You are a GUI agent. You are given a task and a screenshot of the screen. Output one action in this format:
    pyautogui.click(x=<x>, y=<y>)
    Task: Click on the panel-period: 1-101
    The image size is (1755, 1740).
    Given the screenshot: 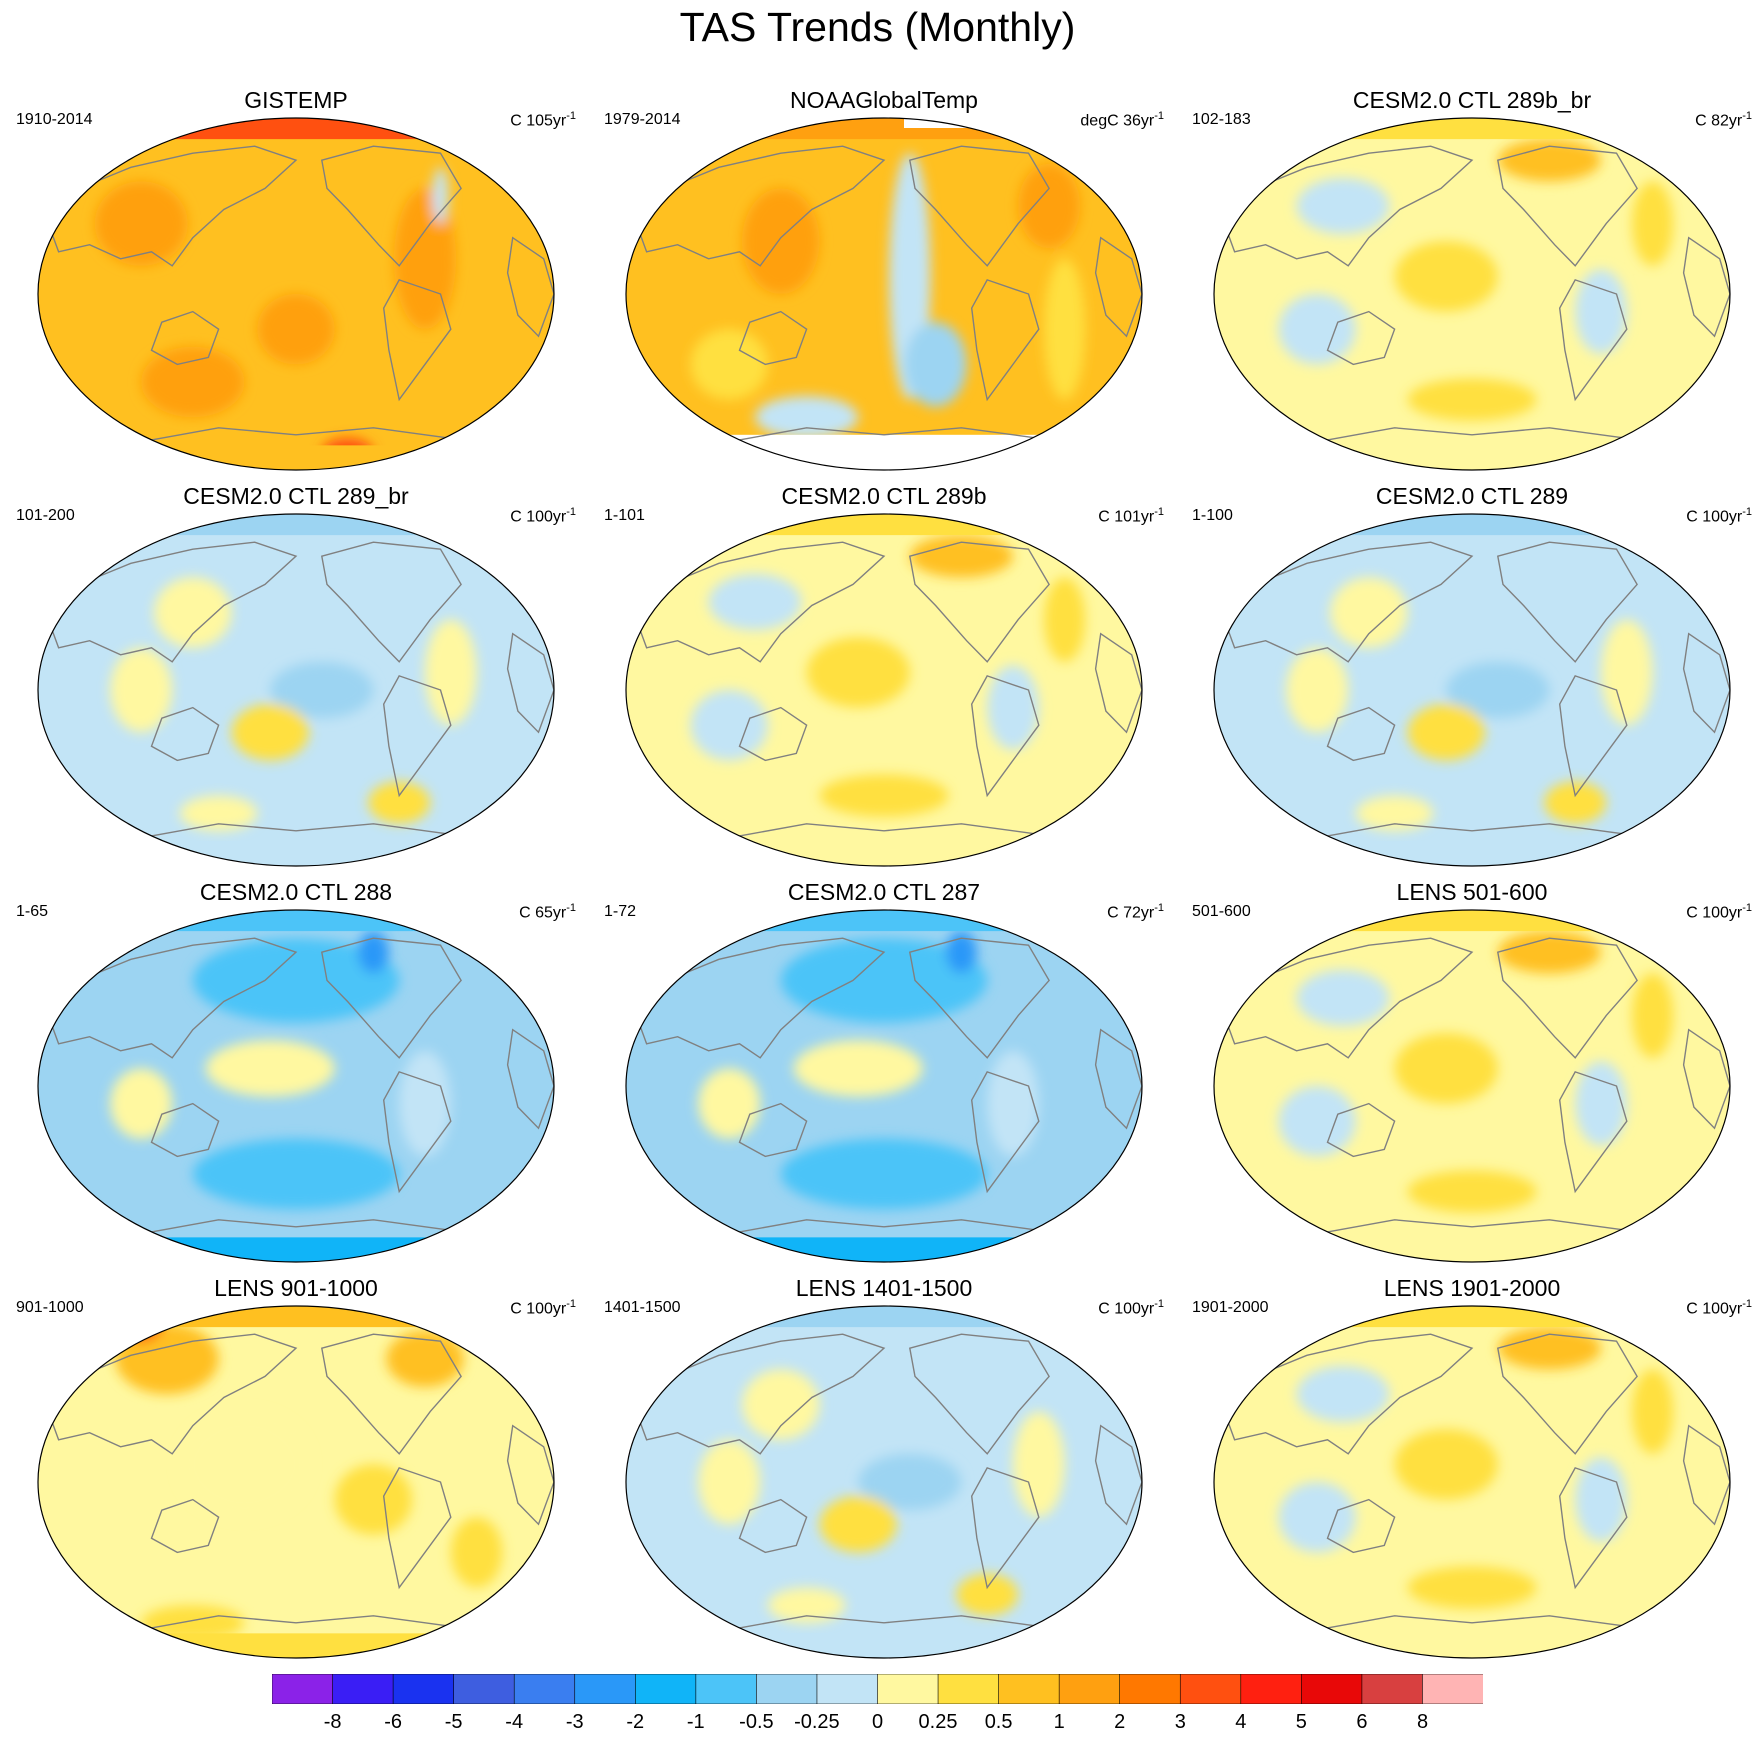 What is the action you would take?
    pyautogui.click(x=624, y=515)
    